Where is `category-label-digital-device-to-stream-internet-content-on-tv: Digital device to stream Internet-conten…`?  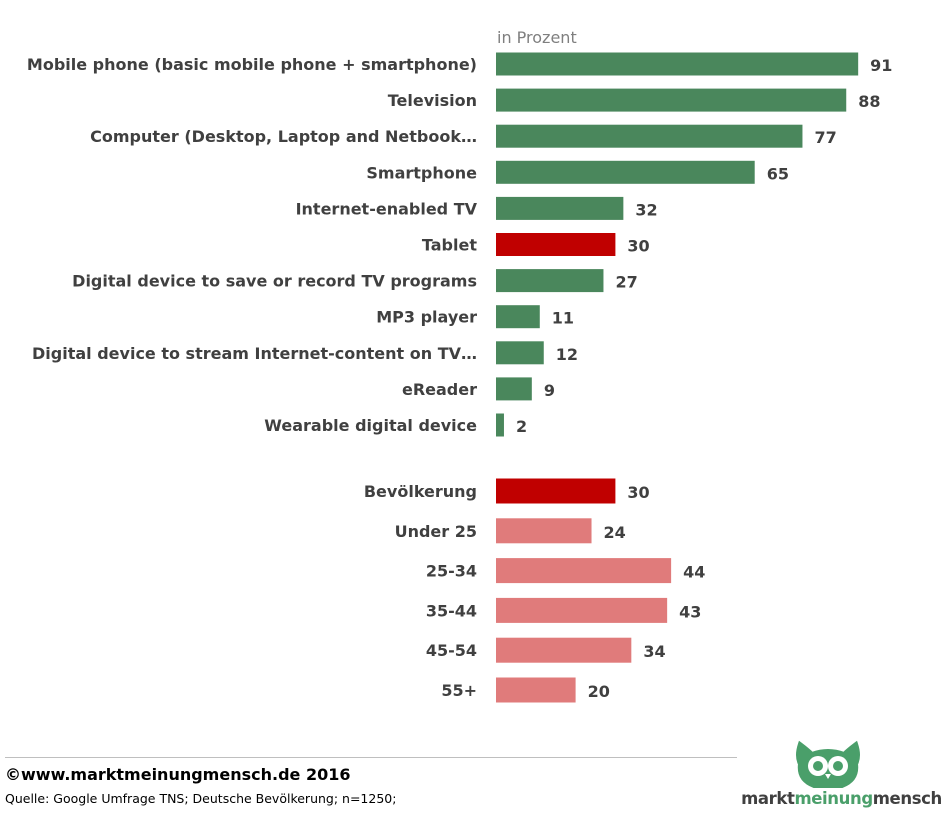 category-label-digital-device-to-stream-internet-content-on-tv: Digital device to stream Internet-conten… is located at coordinates (254, 353).